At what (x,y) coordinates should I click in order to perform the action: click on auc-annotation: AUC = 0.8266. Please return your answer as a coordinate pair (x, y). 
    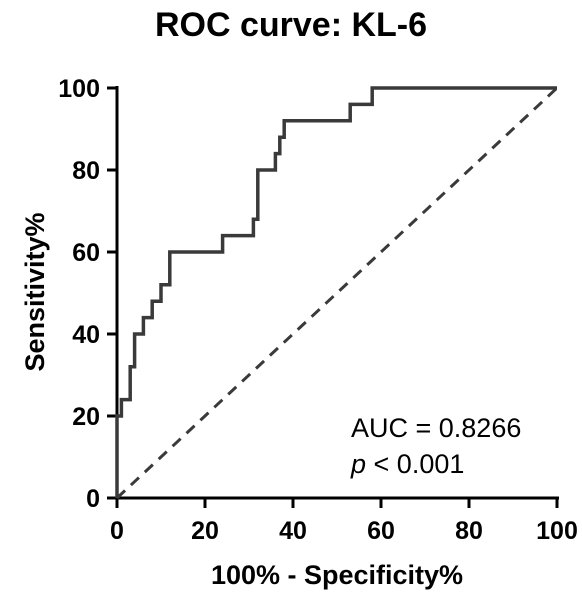
    Looking at the image, I should click on (436, 428).